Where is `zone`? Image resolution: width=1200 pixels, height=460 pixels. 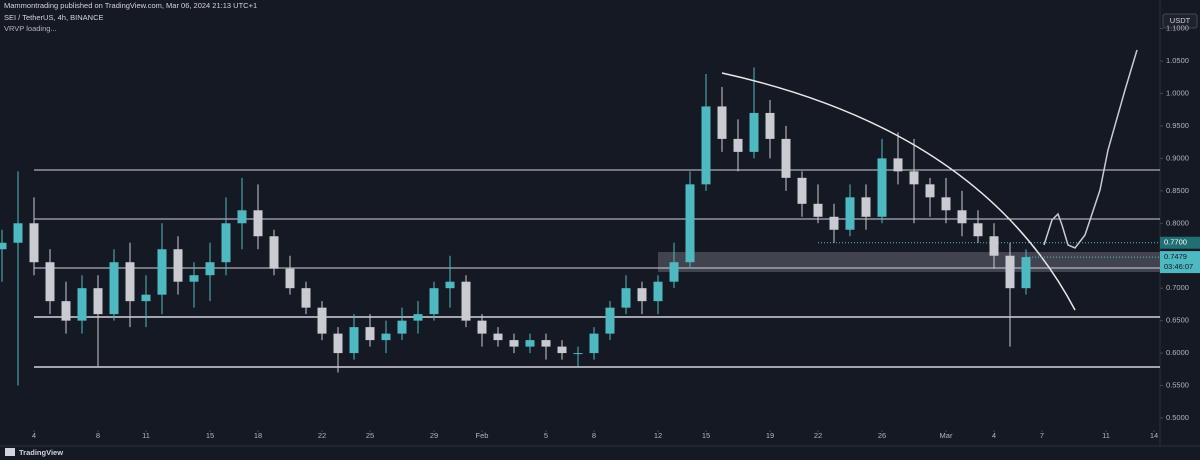
zone is located at coordinates (909, 261).